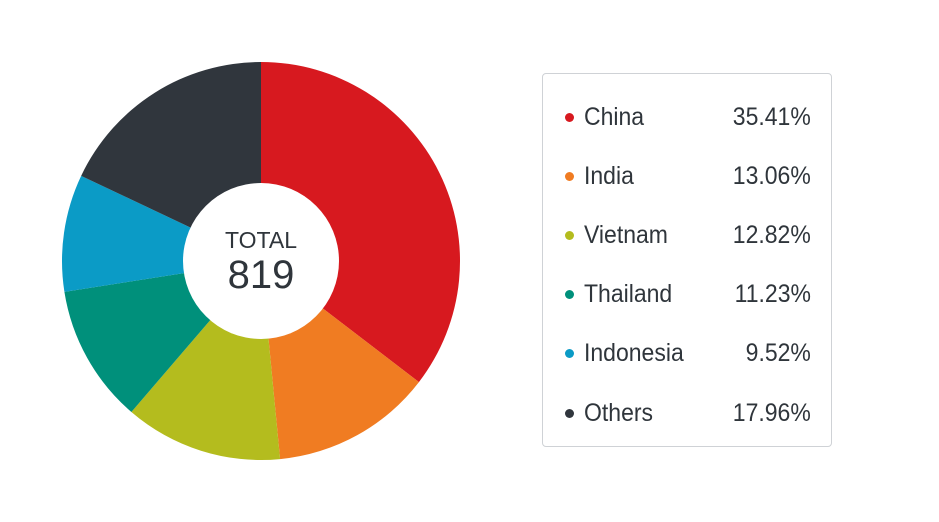  What do you see at coordinates (614, 116) in the screenshot?
I see `legend-label: China` at bounding box center [614, 116].